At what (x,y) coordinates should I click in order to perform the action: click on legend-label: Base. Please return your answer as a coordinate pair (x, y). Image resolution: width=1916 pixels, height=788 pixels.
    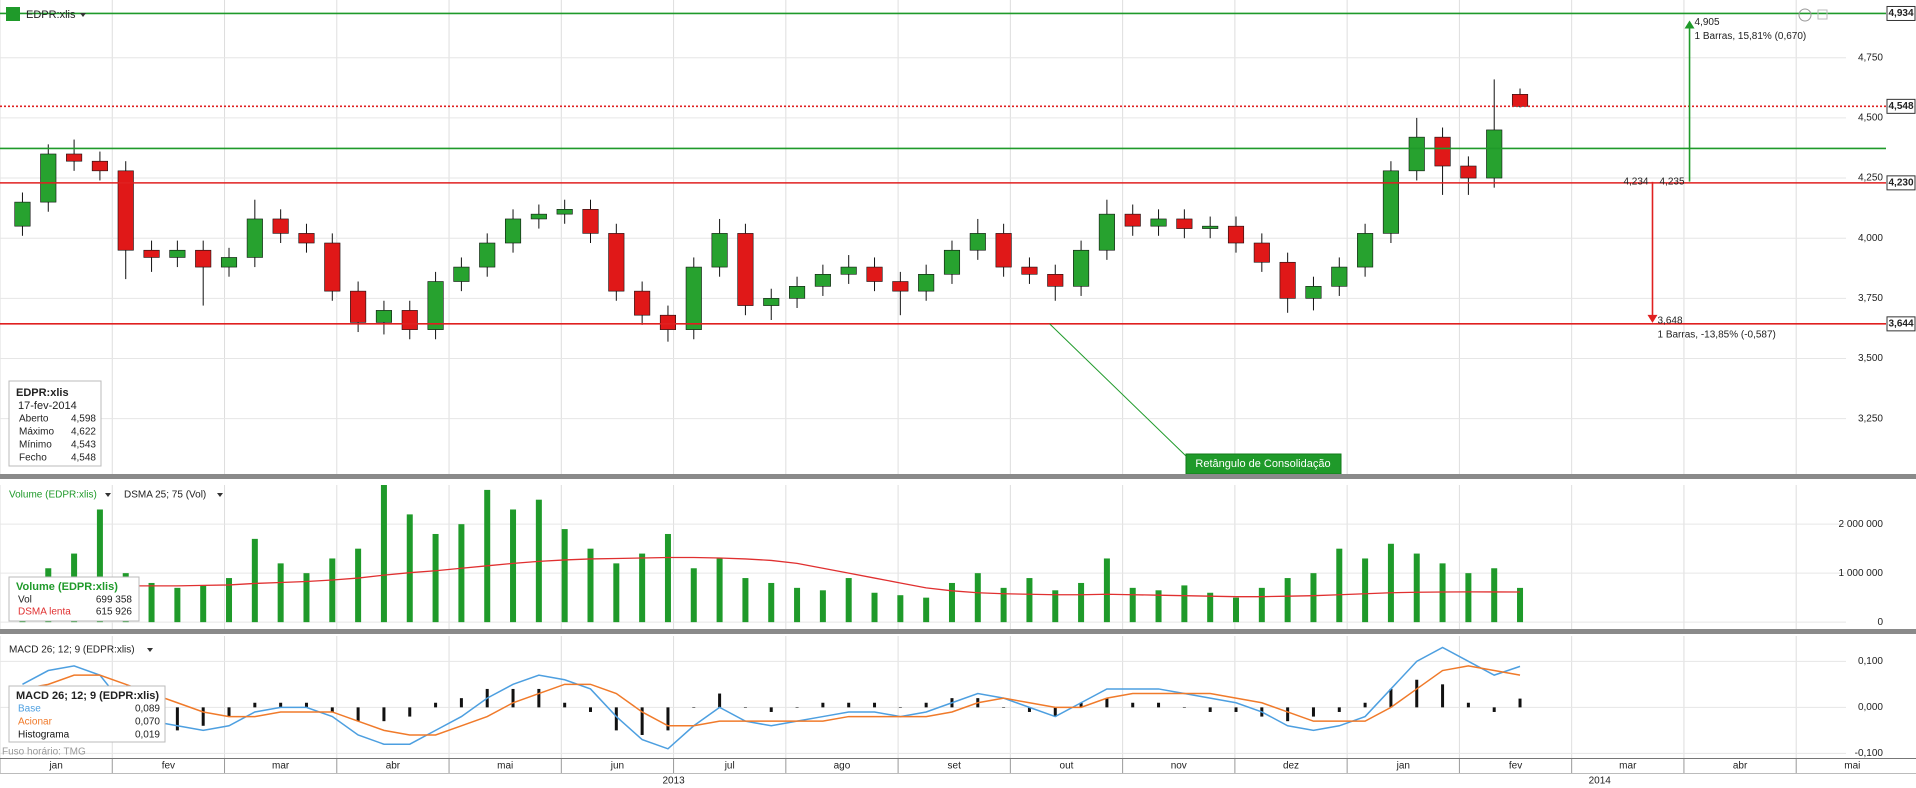
    Looking at the image, I should click on (29, 709).